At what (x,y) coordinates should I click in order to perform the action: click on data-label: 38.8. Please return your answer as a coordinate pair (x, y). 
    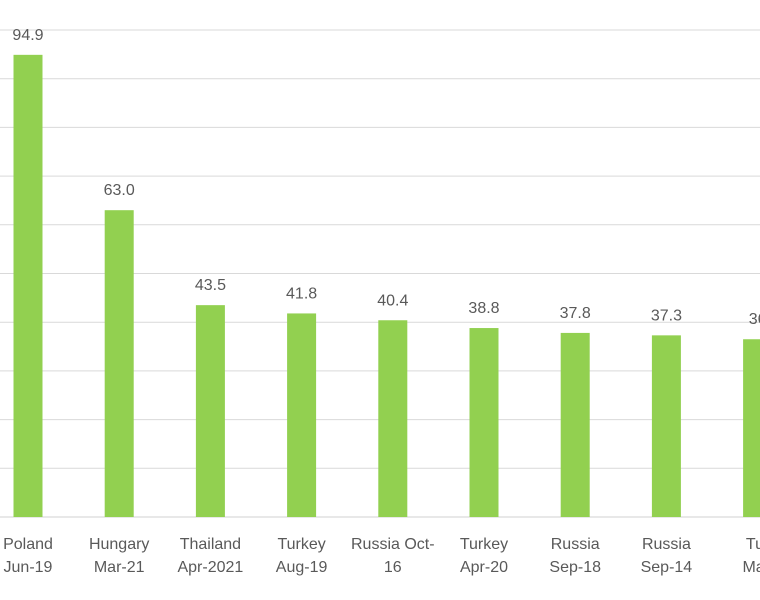
    Looking at the image, I should click on (483, 308).